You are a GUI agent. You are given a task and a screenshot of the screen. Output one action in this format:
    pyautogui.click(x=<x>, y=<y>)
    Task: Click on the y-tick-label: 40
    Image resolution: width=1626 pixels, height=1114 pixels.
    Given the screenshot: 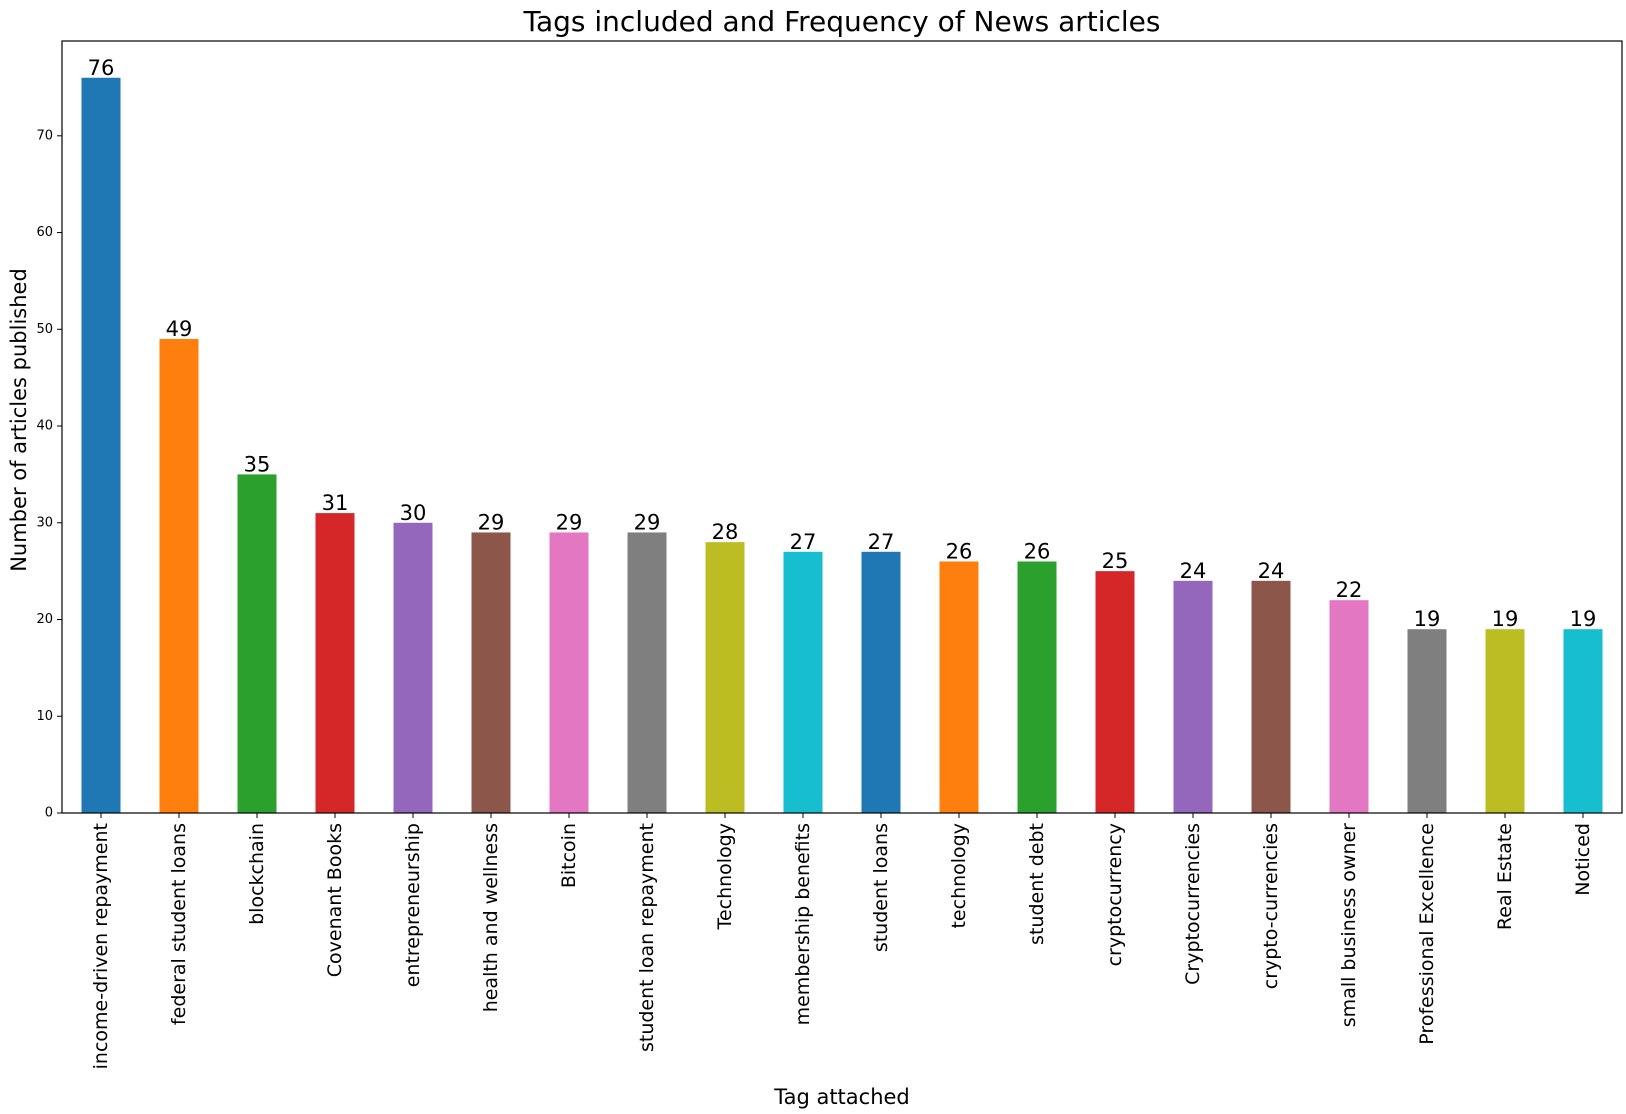 What is the action you would take?
    pyautogui.click(x=44, y=426)
    